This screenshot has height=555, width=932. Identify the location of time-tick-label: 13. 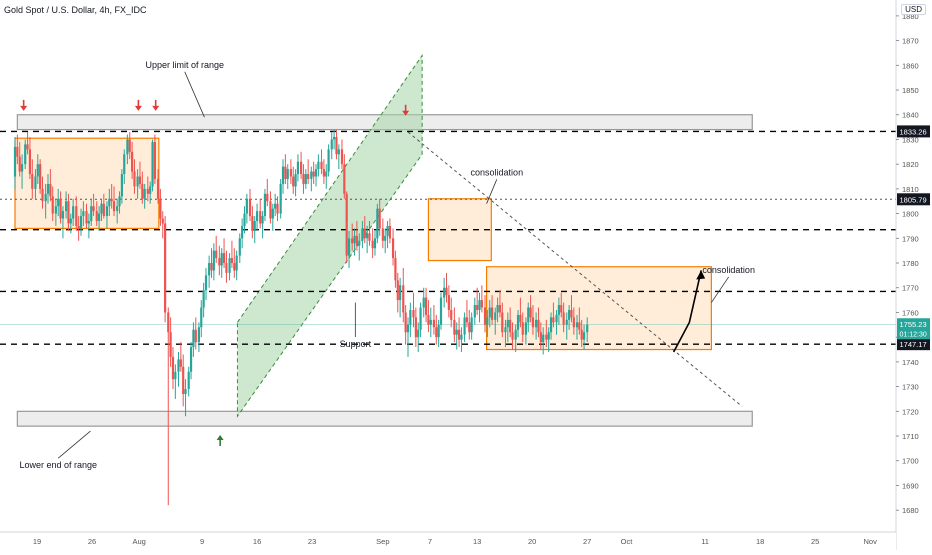
(477, 541).